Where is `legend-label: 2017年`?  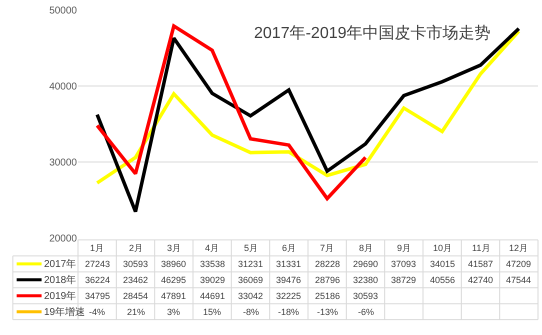
legend-label: 2017年 is located at coordinates (60, 264).